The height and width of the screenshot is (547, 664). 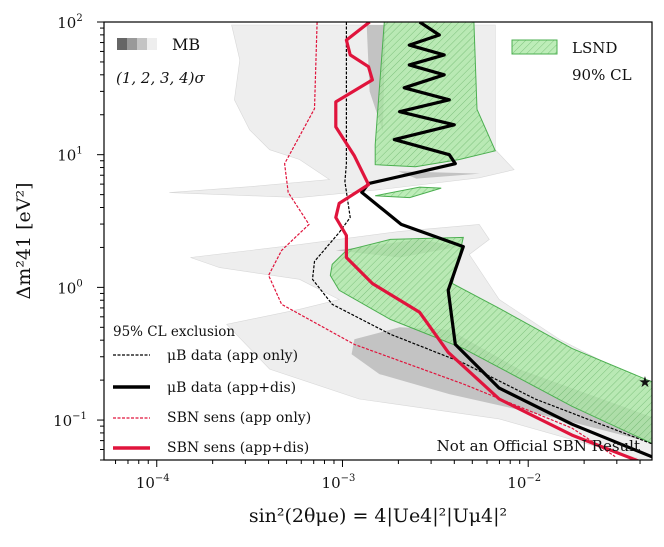 I want to click on x-tick-label: 10⁻⁴, so click(x=153, y=482).